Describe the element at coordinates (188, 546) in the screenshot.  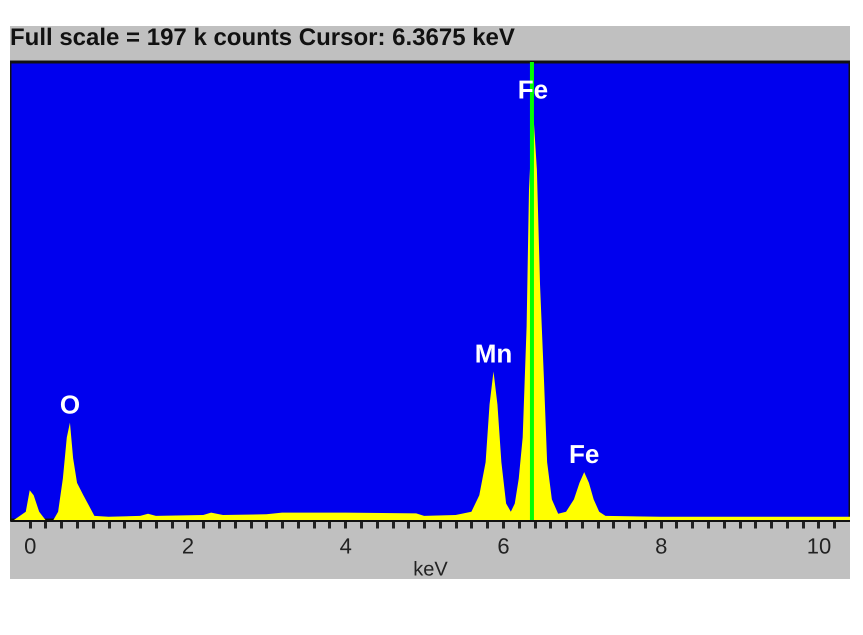
I see `x-tick-label: 2` at that location.